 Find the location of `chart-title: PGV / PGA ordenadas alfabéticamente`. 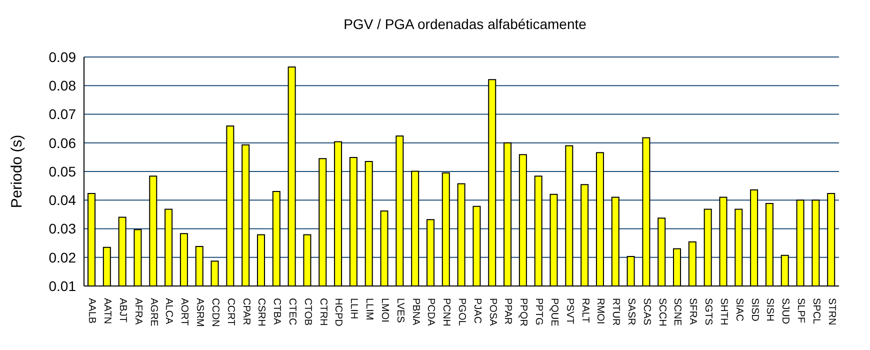

chart-title: PGV / PGA ordenadas alfabéticamente is located at coordinates (465, 24).